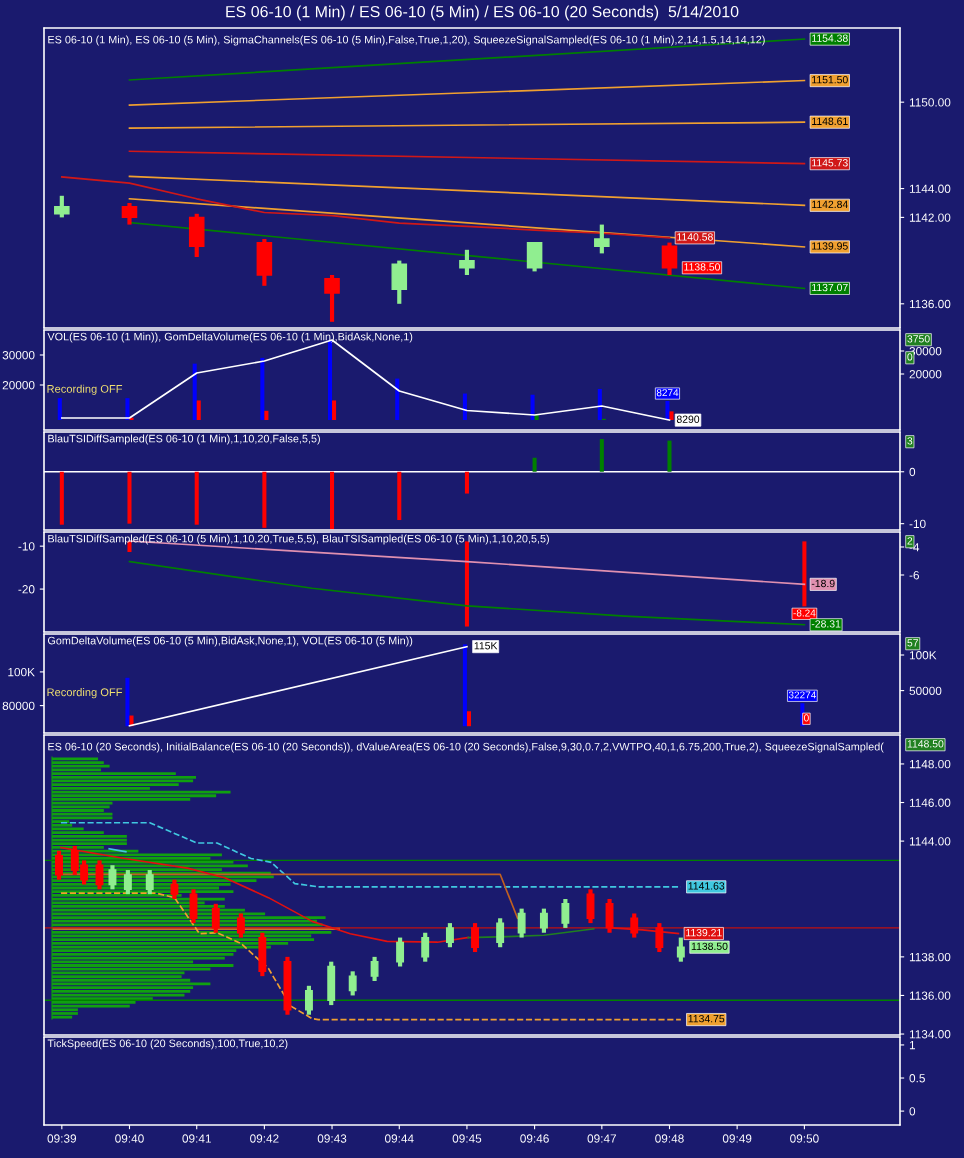 This screenshot has width=964, height=1158. What do you see at coordinates (826, 624) in the screenshot?
I see `data-label: -28.31` at bounding box center [826, 624].